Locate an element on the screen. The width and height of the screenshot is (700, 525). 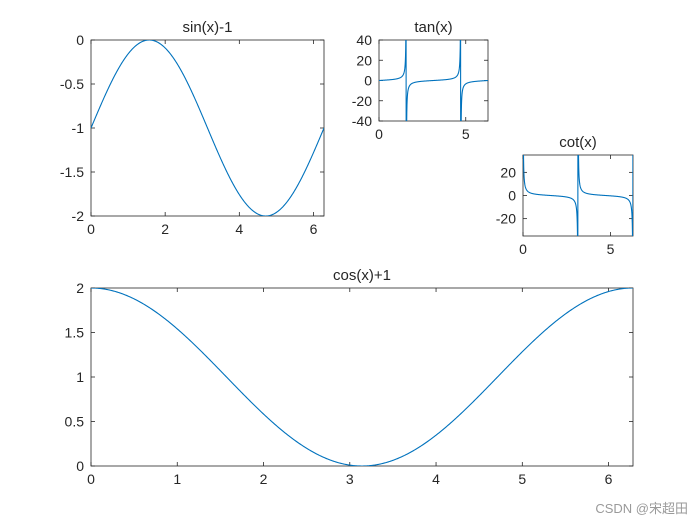
y-tick-label: 2 is located at coordinates (80, 288).